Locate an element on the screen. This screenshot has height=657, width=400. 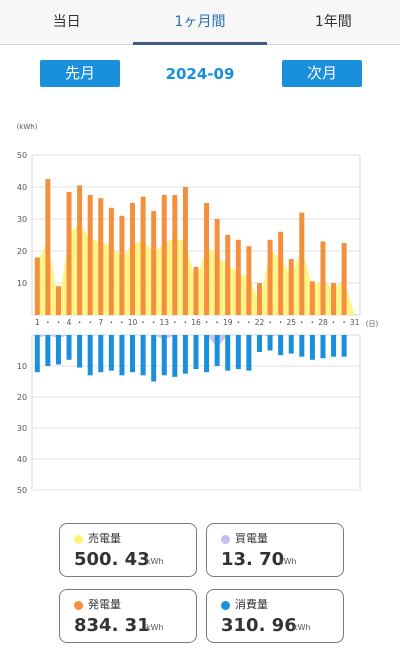
sell-area-path is located at coordinates (196, 268).